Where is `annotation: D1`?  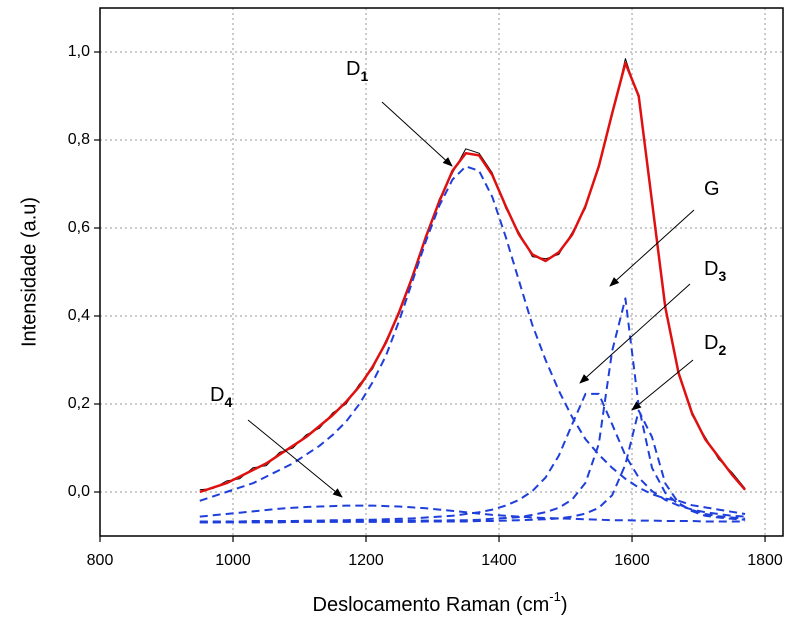 annotation: D1 is located at coordinates (357, 70).